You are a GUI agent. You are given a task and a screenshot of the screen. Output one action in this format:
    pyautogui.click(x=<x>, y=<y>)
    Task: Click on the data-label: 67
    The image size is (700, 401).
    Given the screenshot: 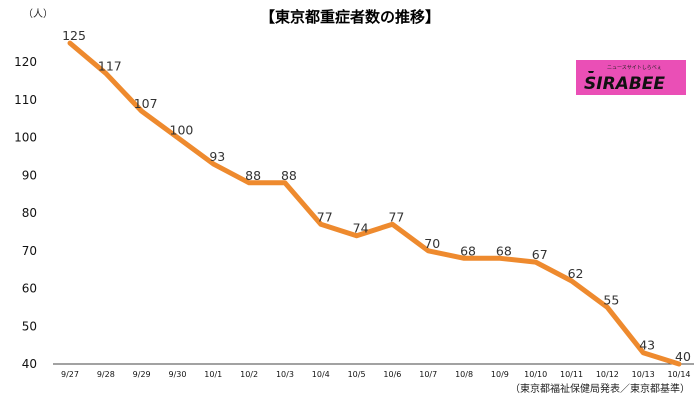 What is the action you would take?
    pyautogui.click(x=540, y=254)
    